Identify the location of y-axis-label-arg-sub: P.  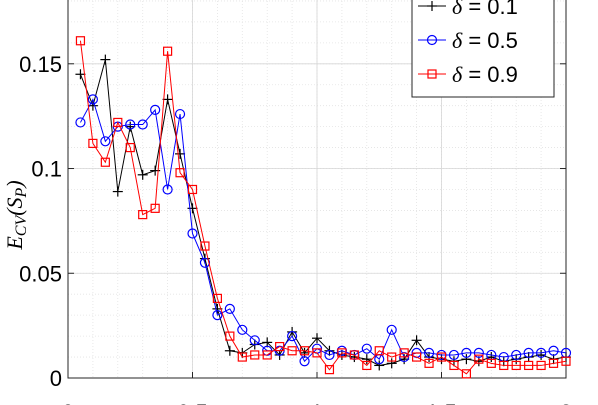
(21, 192).